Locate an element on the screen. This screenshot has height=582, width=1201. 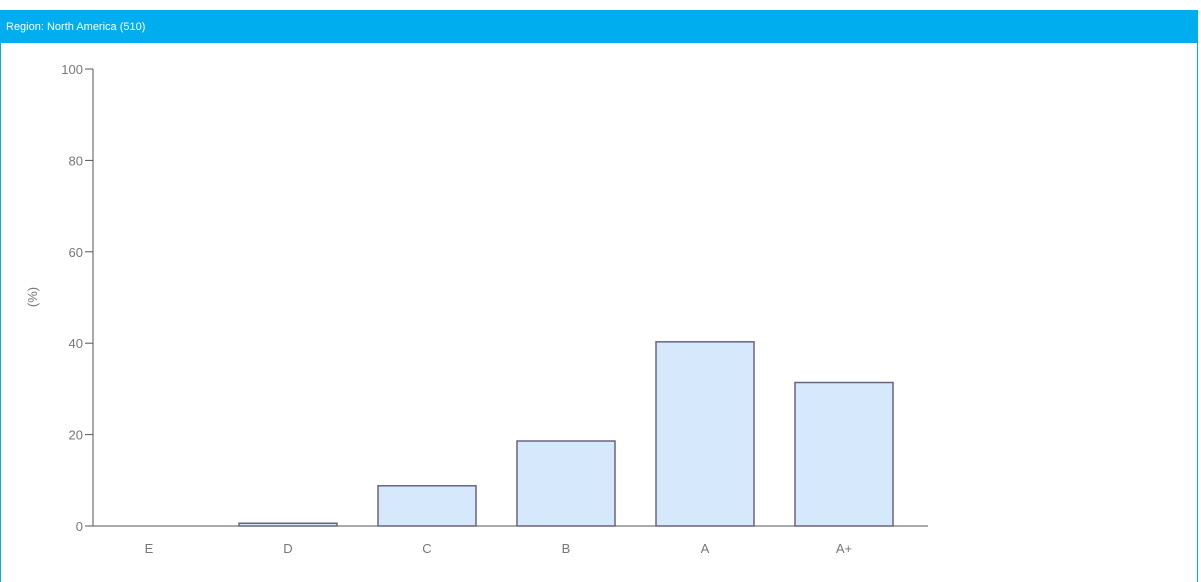
y-tick-label: 80 is located at coordinates (76, 160).